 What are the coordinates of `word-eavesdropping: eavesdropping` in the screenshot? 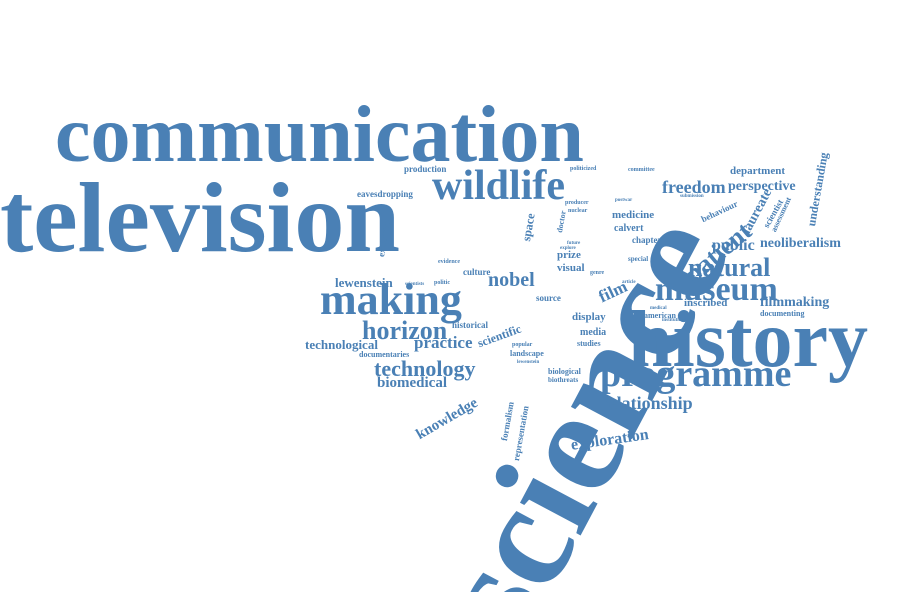 It's located at (385, 194).